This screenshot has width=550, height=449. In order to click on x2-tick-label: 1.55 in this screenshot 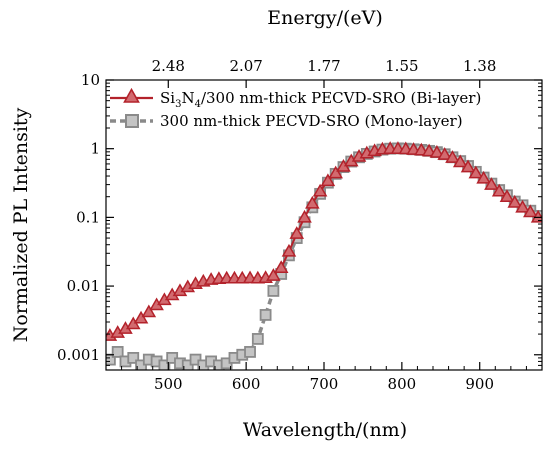, I will do `click(401, 66)`.